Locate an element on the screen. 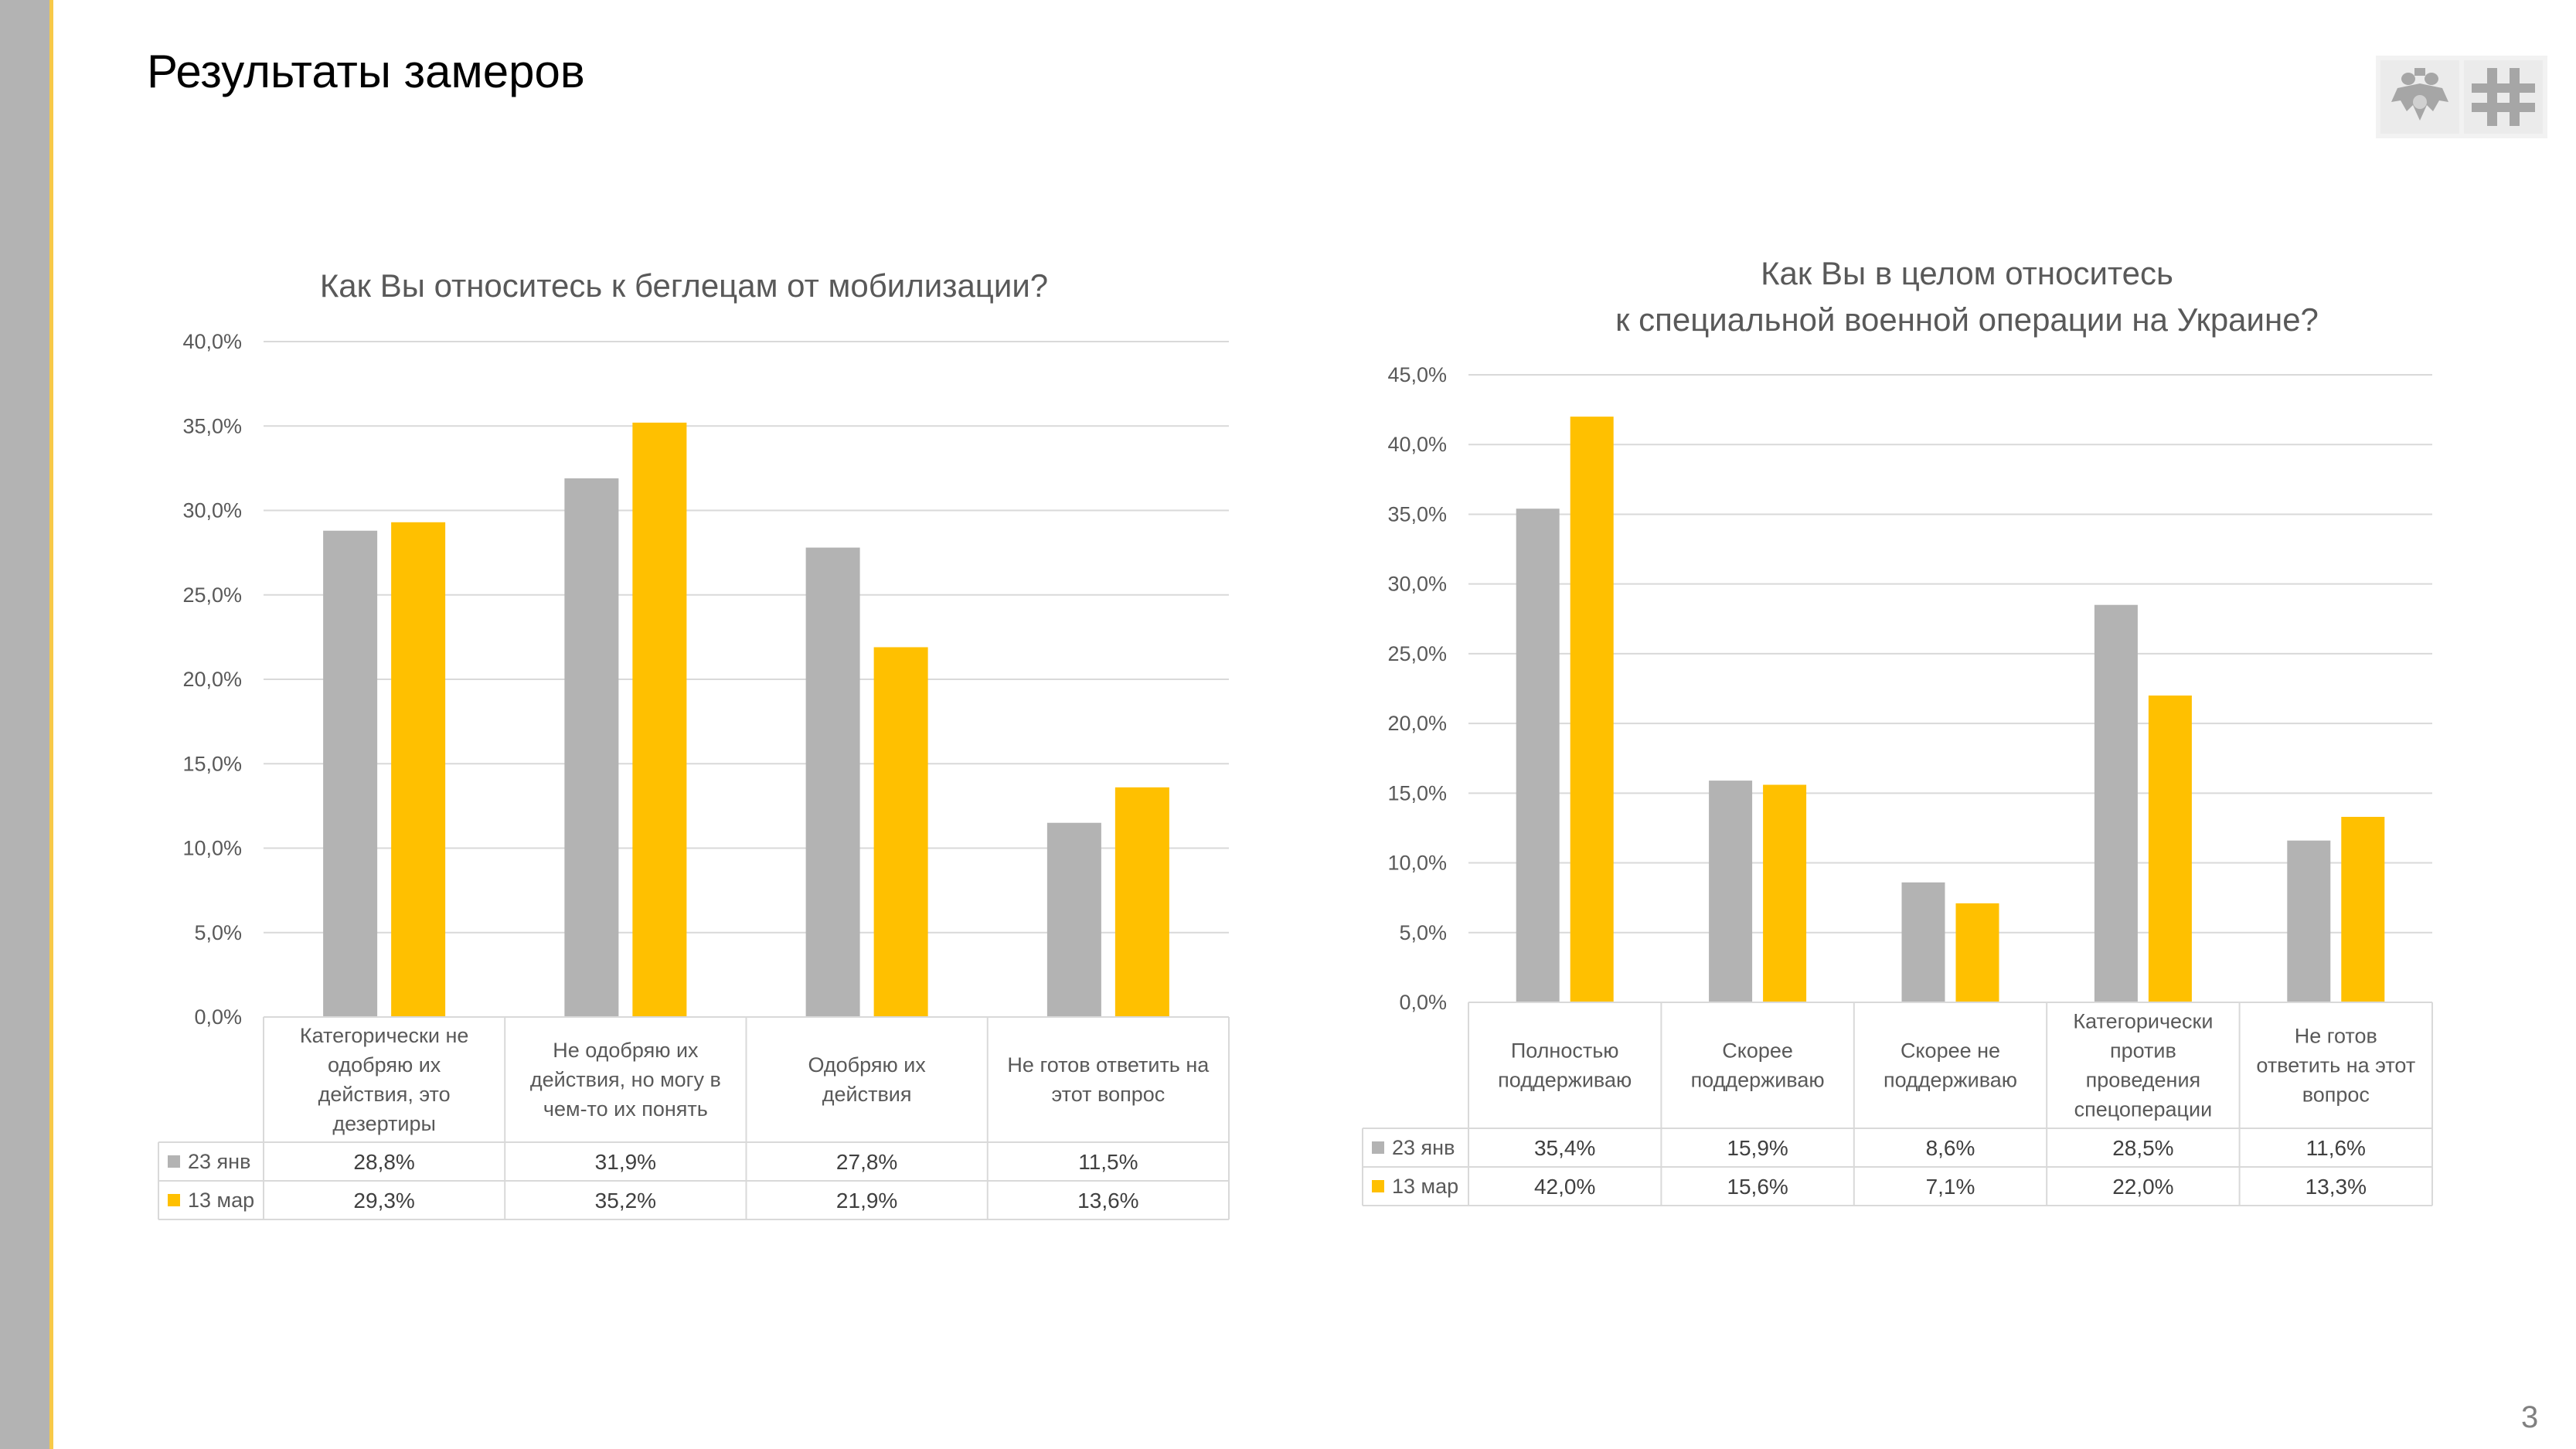 This screenshot has height=1449, width=2576. eagle-emblem-icon is located at coordinates (2419, 97).